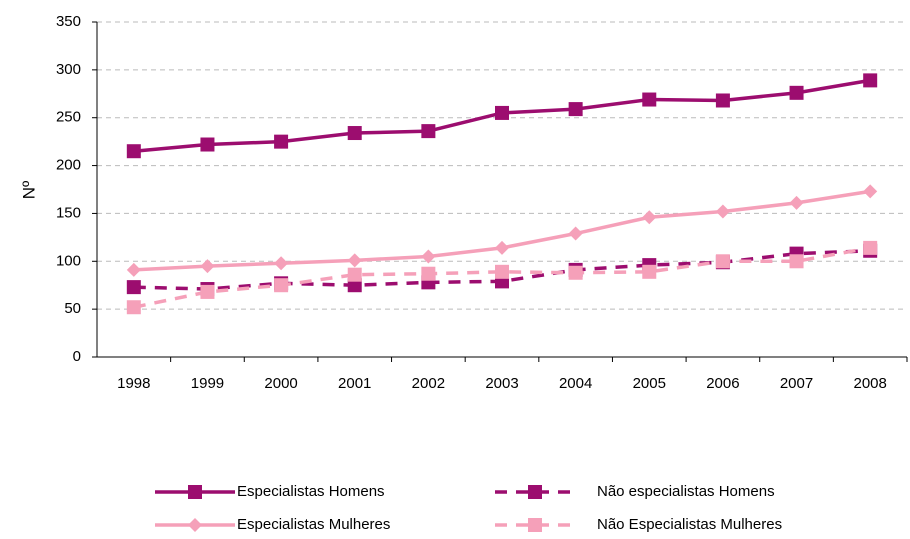 This screenshot has height=539, width=910. I want to click on x-tick-label: 2000, so click(280, 383).